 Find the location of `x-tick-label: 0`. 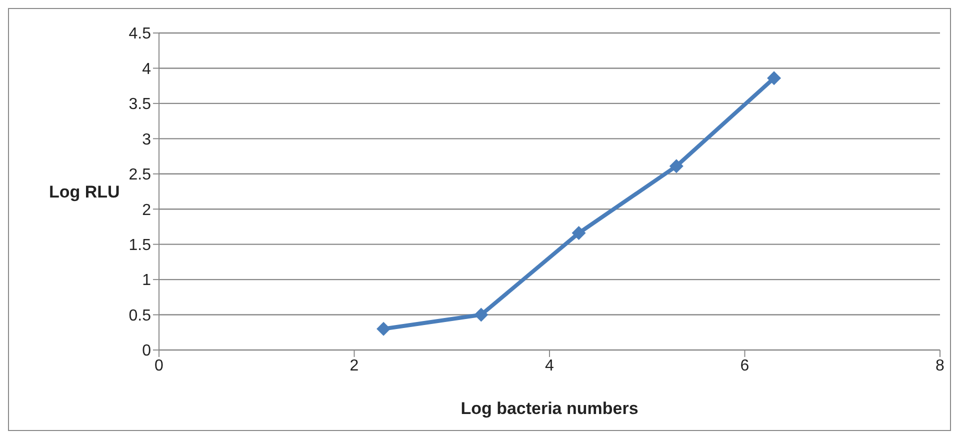

x-tick-label: 0 is located at coordinates (159, 365).